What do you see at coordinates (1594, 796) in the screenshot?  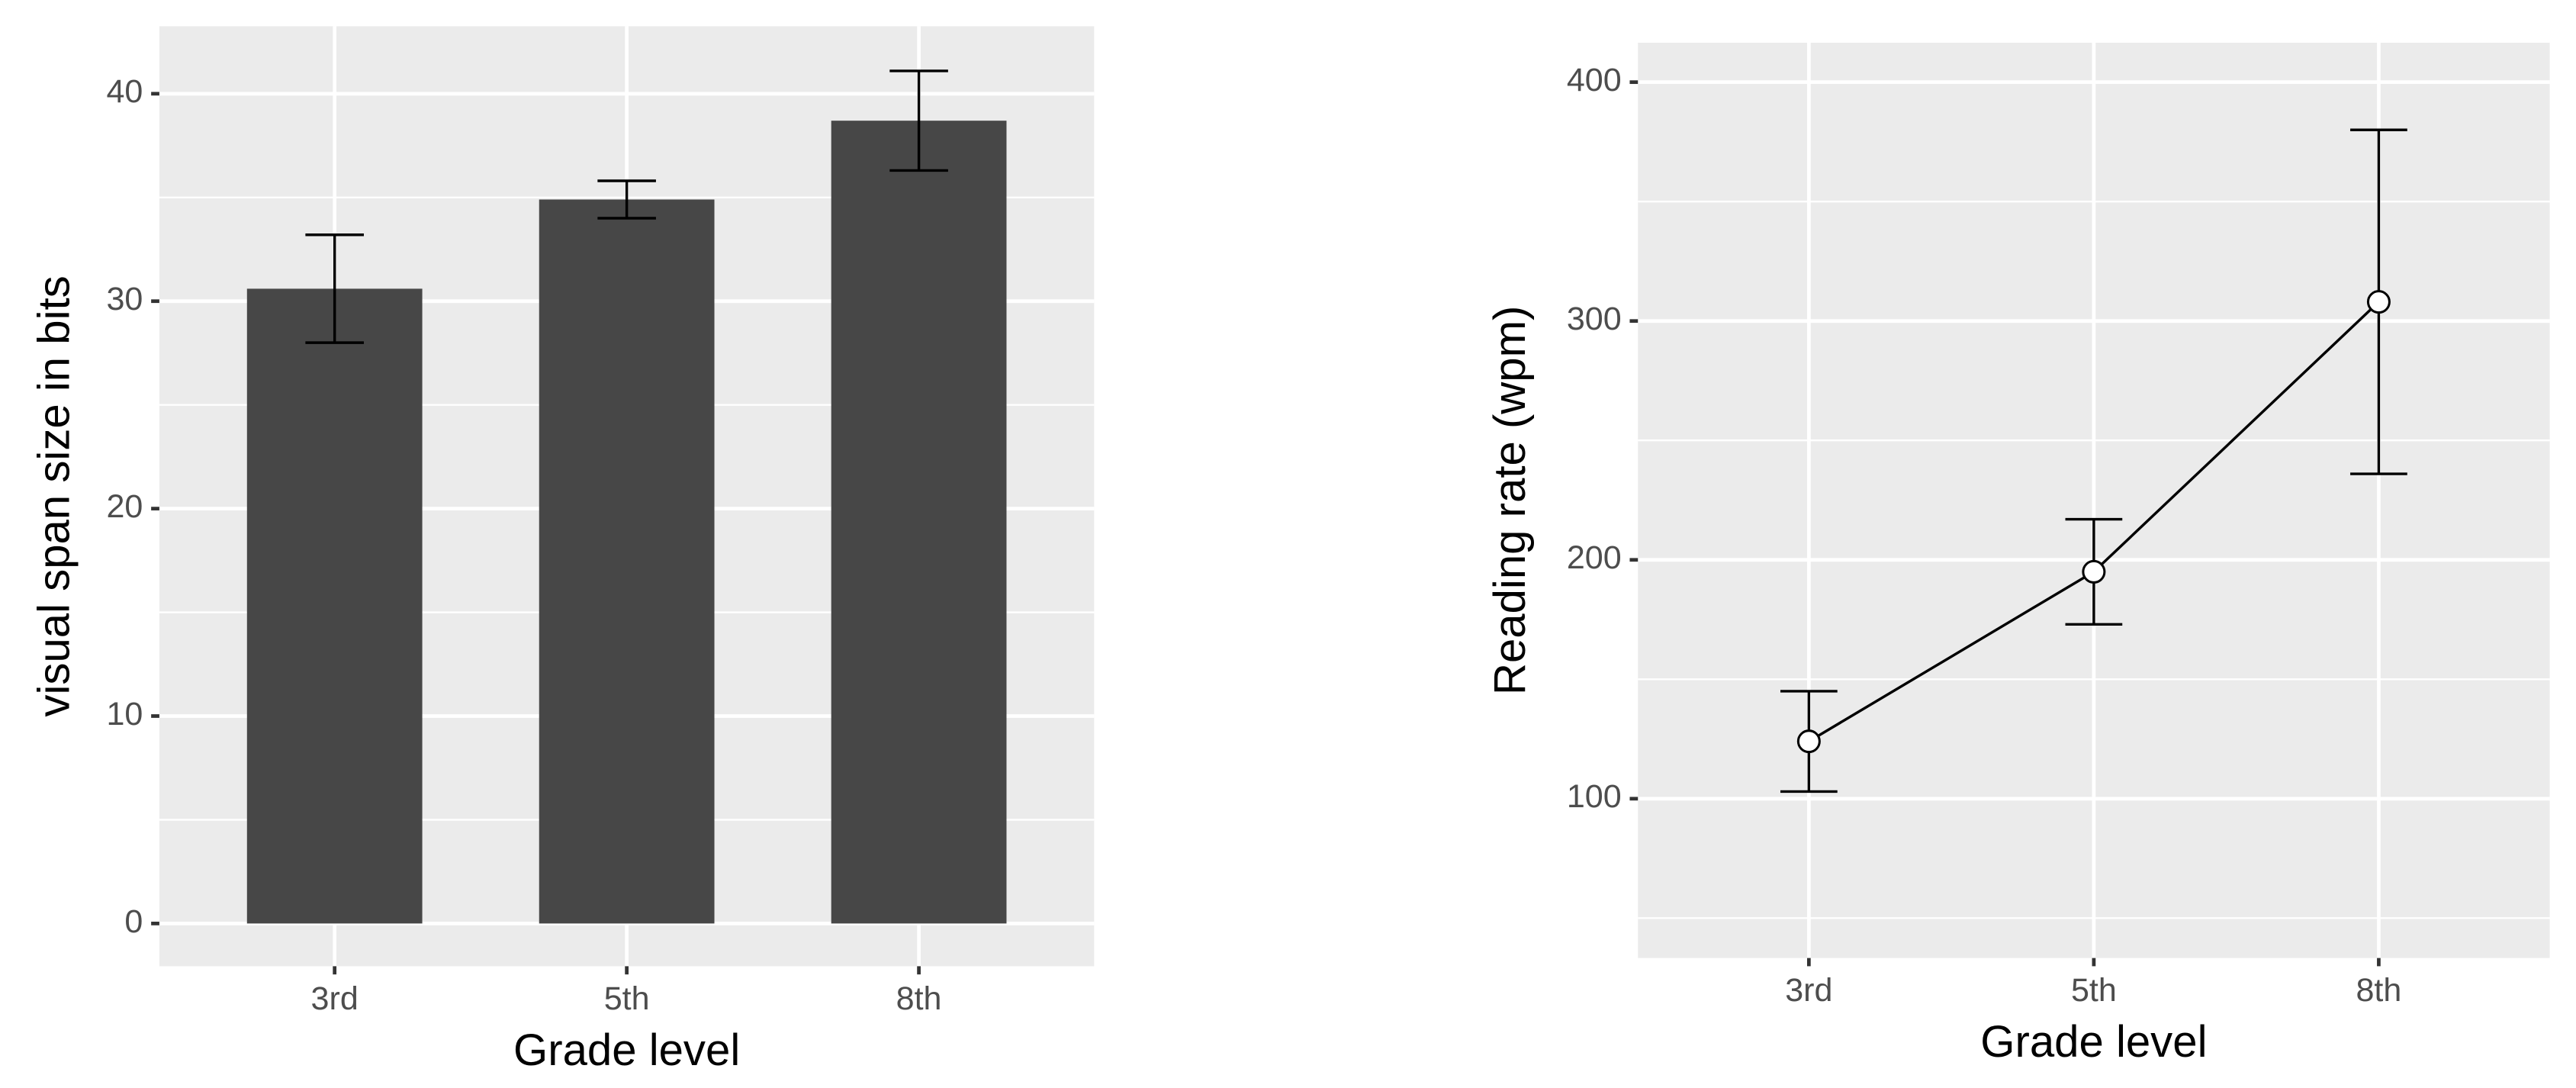 I see `y-tick-label: 100` at bounding box center [1594, 796].